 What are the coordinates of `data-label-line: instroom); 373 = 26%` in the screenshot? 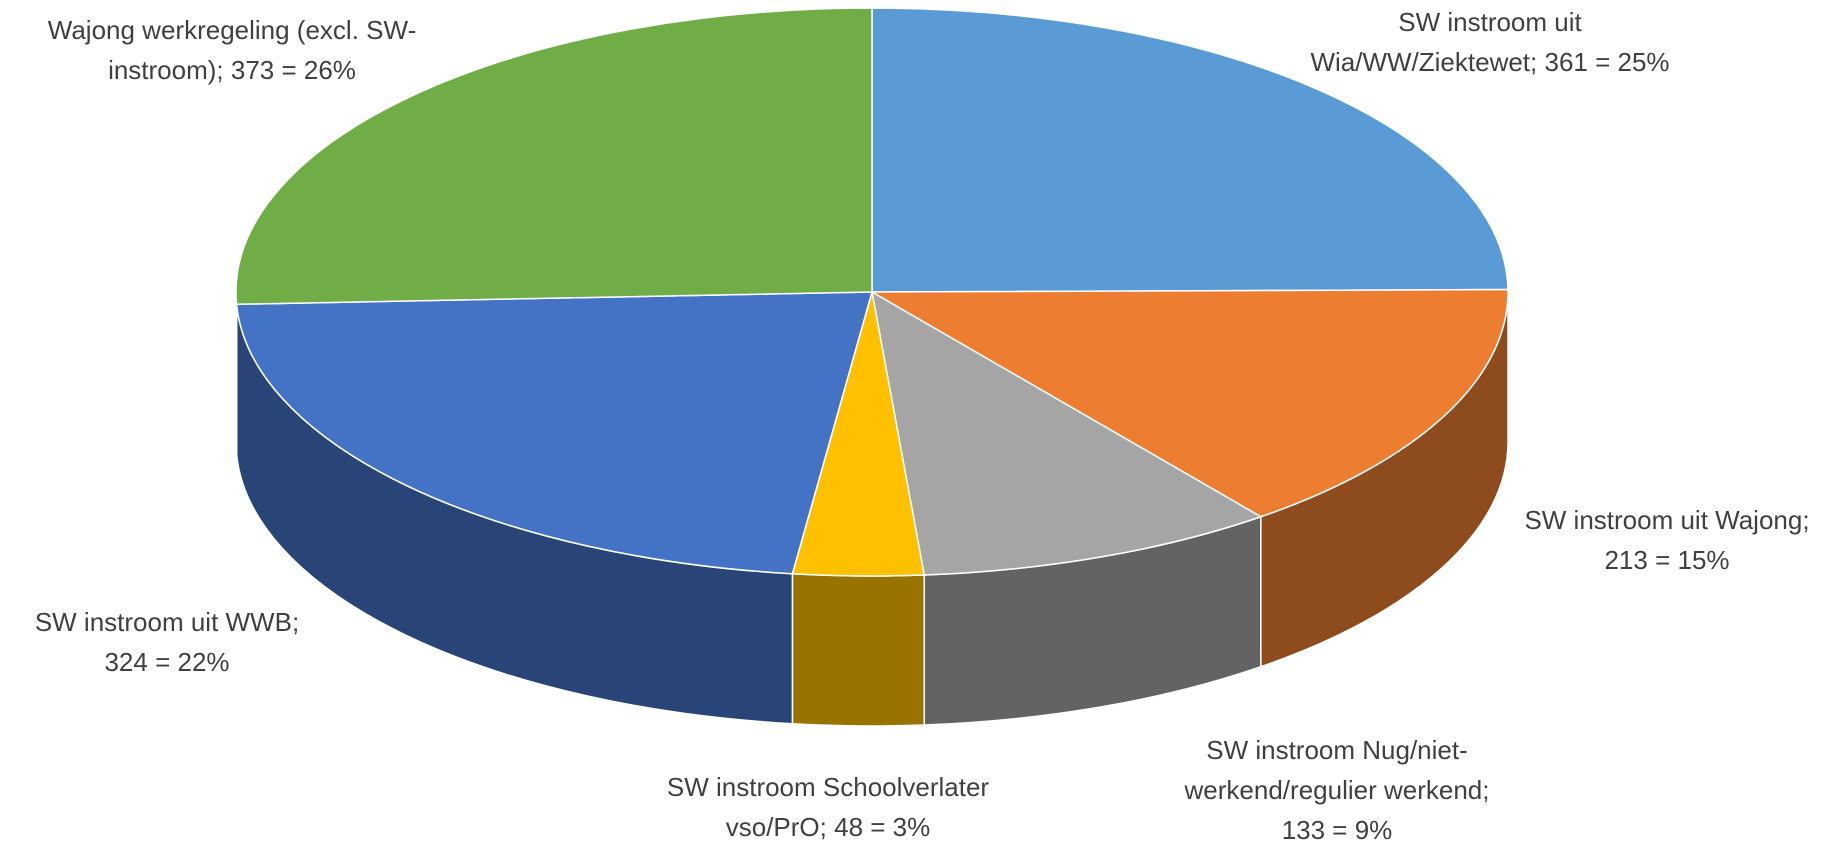 It's located at (232, 70).